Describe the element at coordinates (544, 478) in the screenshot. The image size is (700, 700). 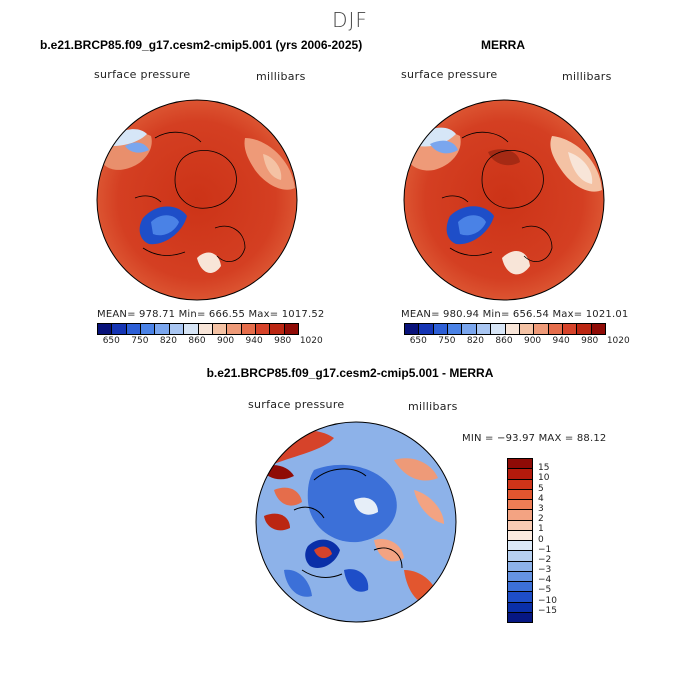
I see `diff-colorbar-tick-label: 10` at that location.